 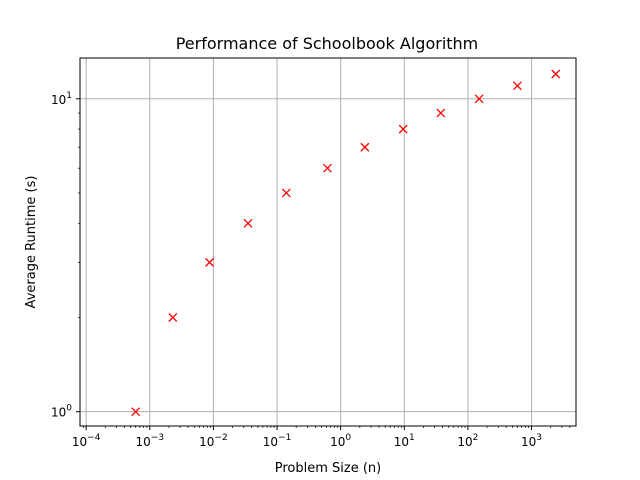 What do you see at coordinates (150, 441) in the screenshot?
I see `x-tick-label: 10⁻³` at bounding box center [150, 441].